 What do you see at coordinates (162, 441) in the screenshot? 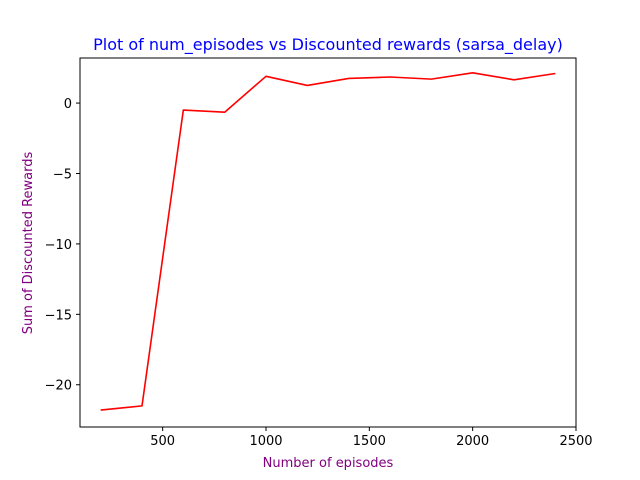
I see `x-tick-label: 500` at bounding box center [162, 441].